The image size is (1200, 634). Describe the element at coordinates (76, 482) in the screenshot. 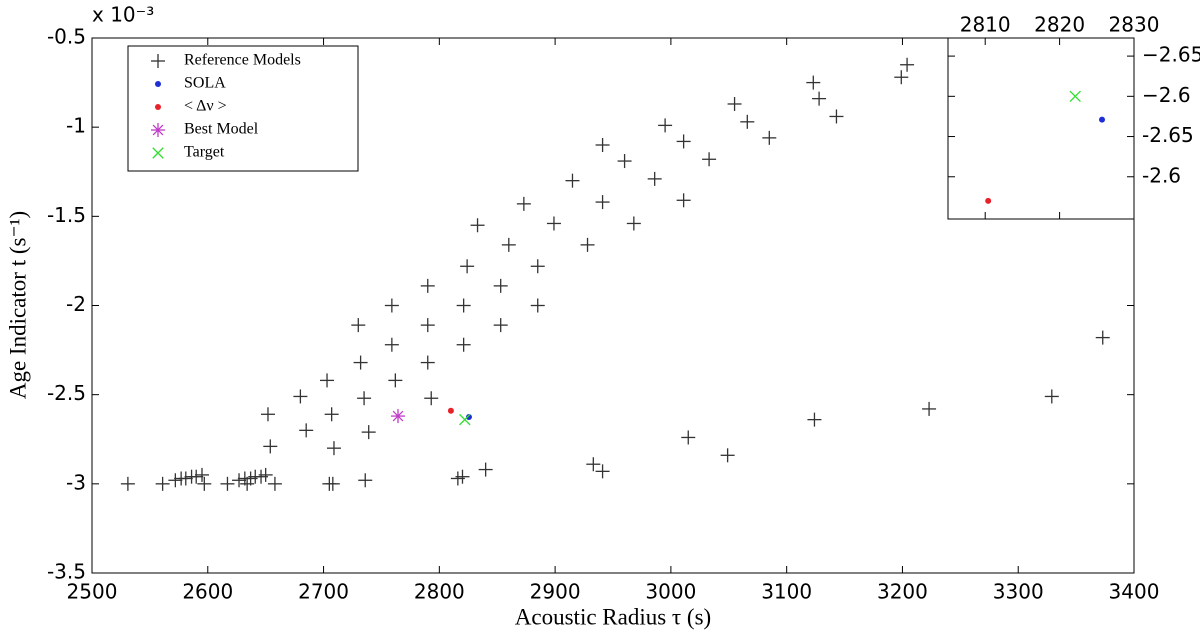

I see `y-tick-label: -3` at that location.